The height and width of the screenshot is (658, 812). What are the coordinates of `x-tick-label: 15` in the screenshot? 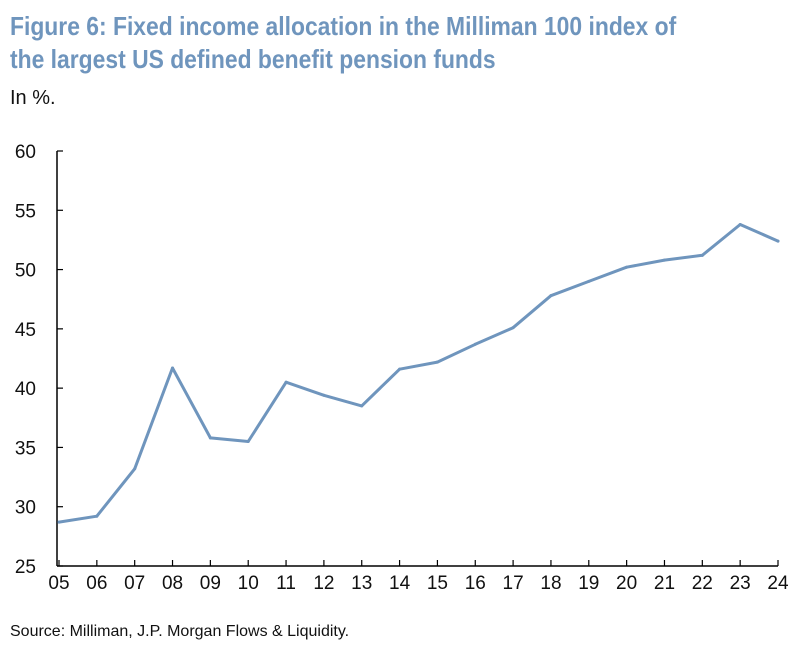 It's located at (437, 583).